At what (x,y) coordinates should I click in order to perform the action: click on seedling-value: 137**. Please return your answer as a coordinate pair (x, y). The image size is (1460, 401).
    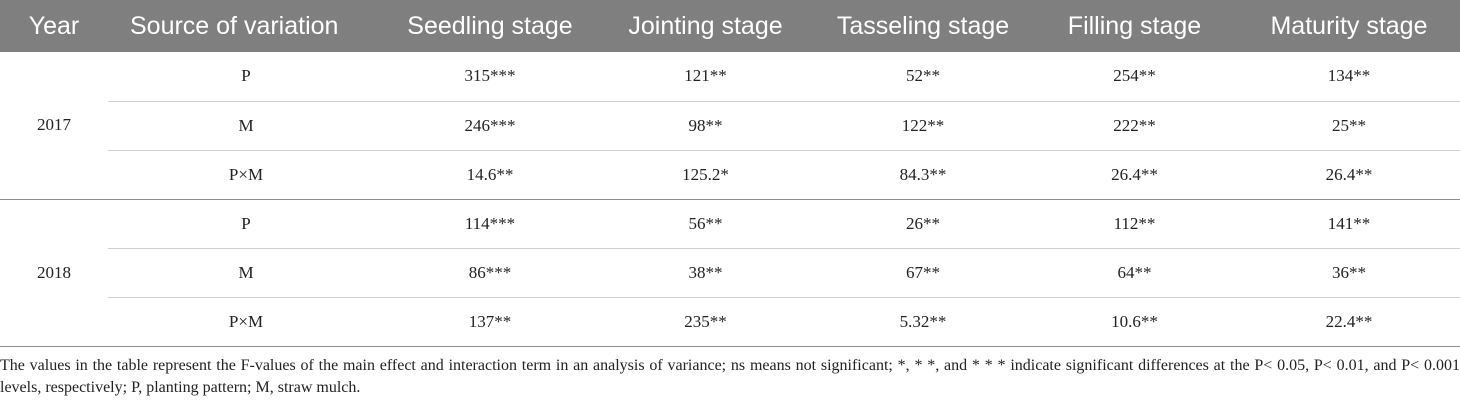
    Looking at the image, I should click on (490, 321).